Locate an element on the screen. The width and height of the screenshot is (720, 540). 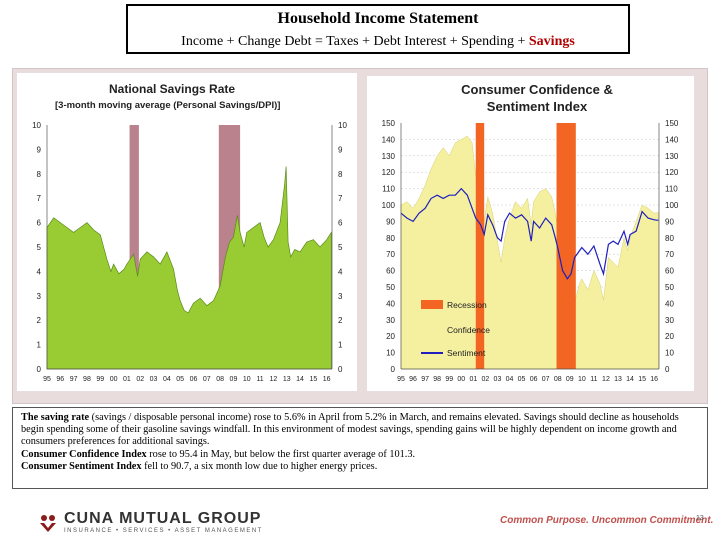
savings-ytick-left-9: 9 is located at coordinates (39, 149).